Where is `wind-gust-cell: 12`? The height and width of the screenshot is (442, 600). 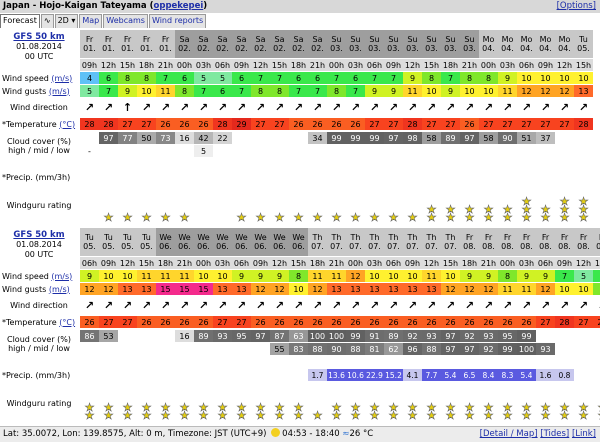 wind-gust-cell: 12 is located at coordinates (526, 91).